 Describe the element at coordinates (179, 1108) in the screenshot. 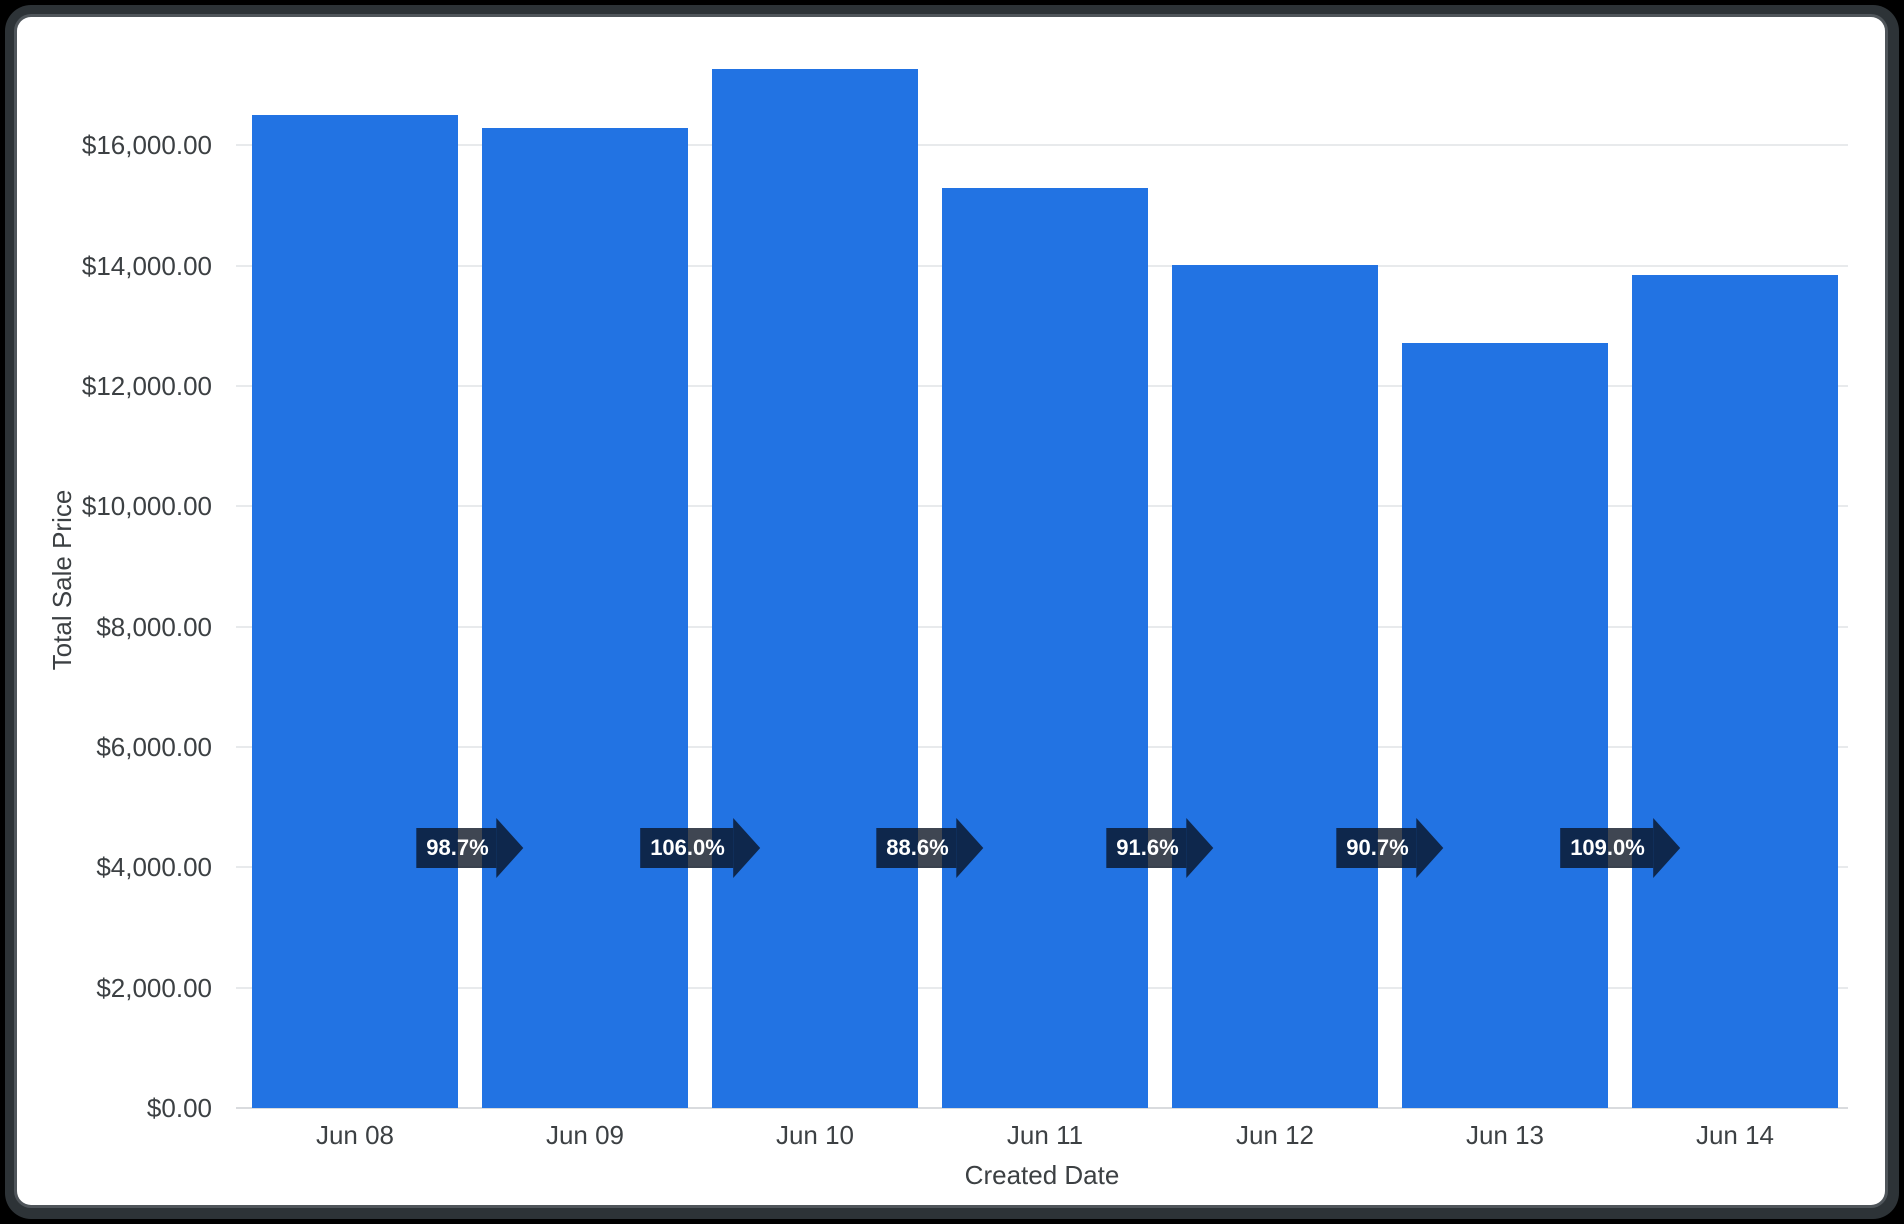

I see `y-tick-label: $0.00` at that location.